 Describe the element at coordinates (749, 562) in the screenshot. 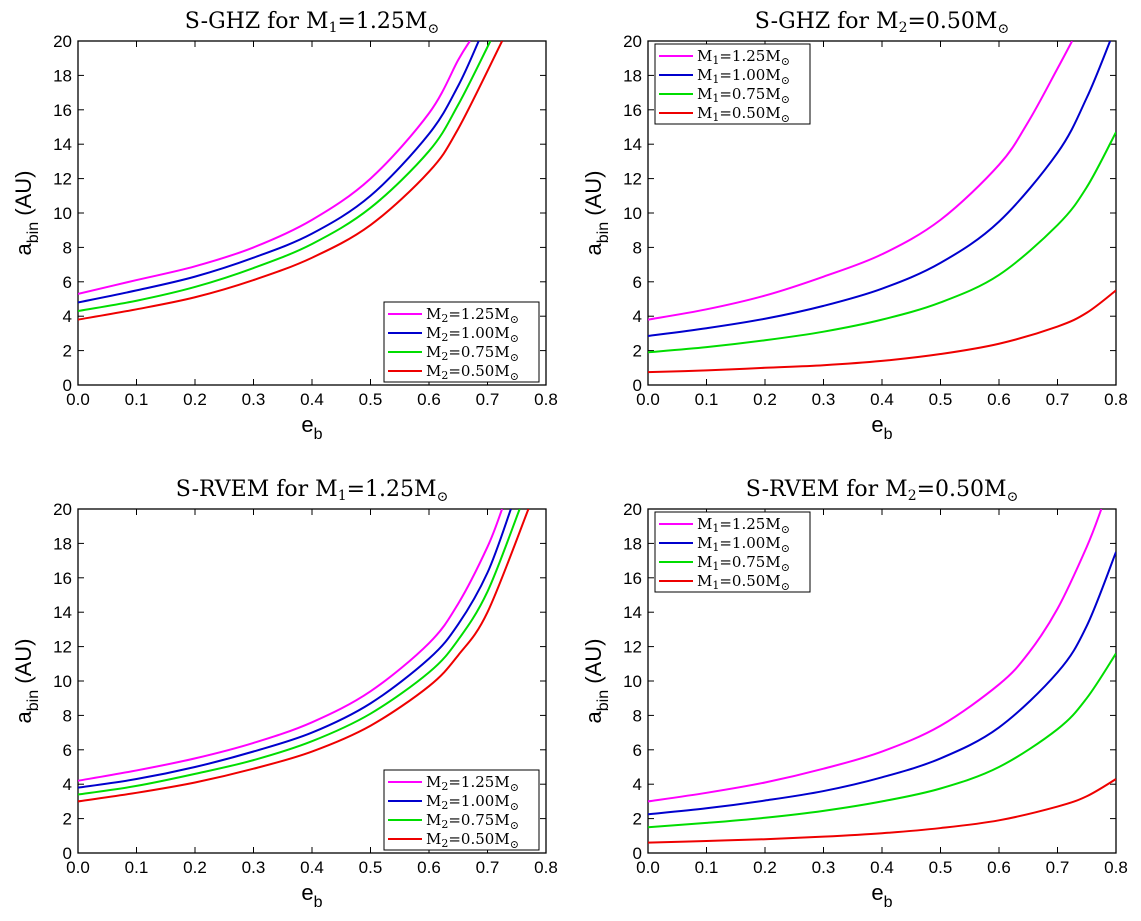

I see `legend-text: =0.75M` at that location.